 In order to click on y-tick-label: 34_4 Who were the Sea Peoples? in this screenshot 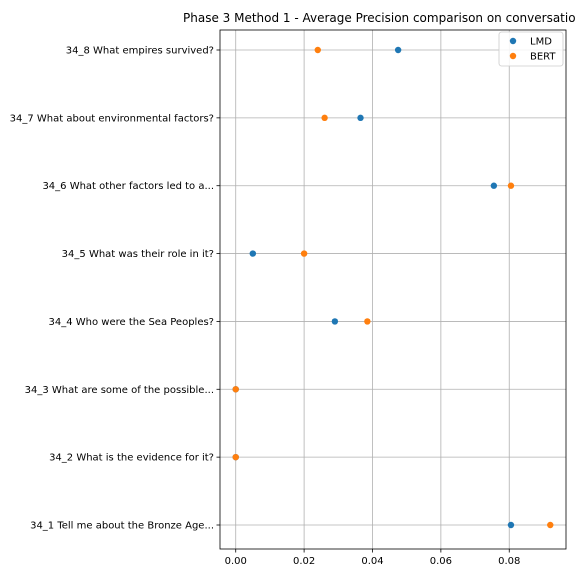, I will do `click(131, 322)`.